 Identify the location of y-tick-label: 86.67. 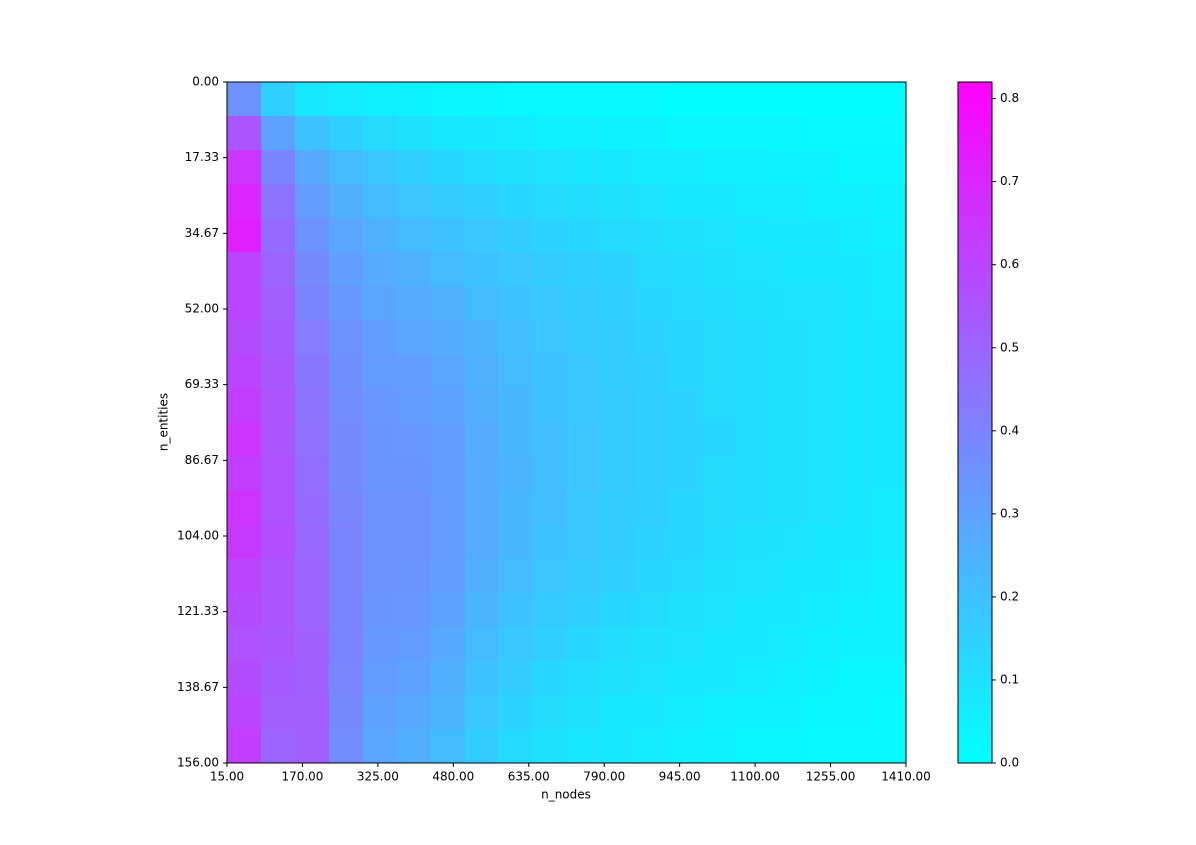
(202, 460).